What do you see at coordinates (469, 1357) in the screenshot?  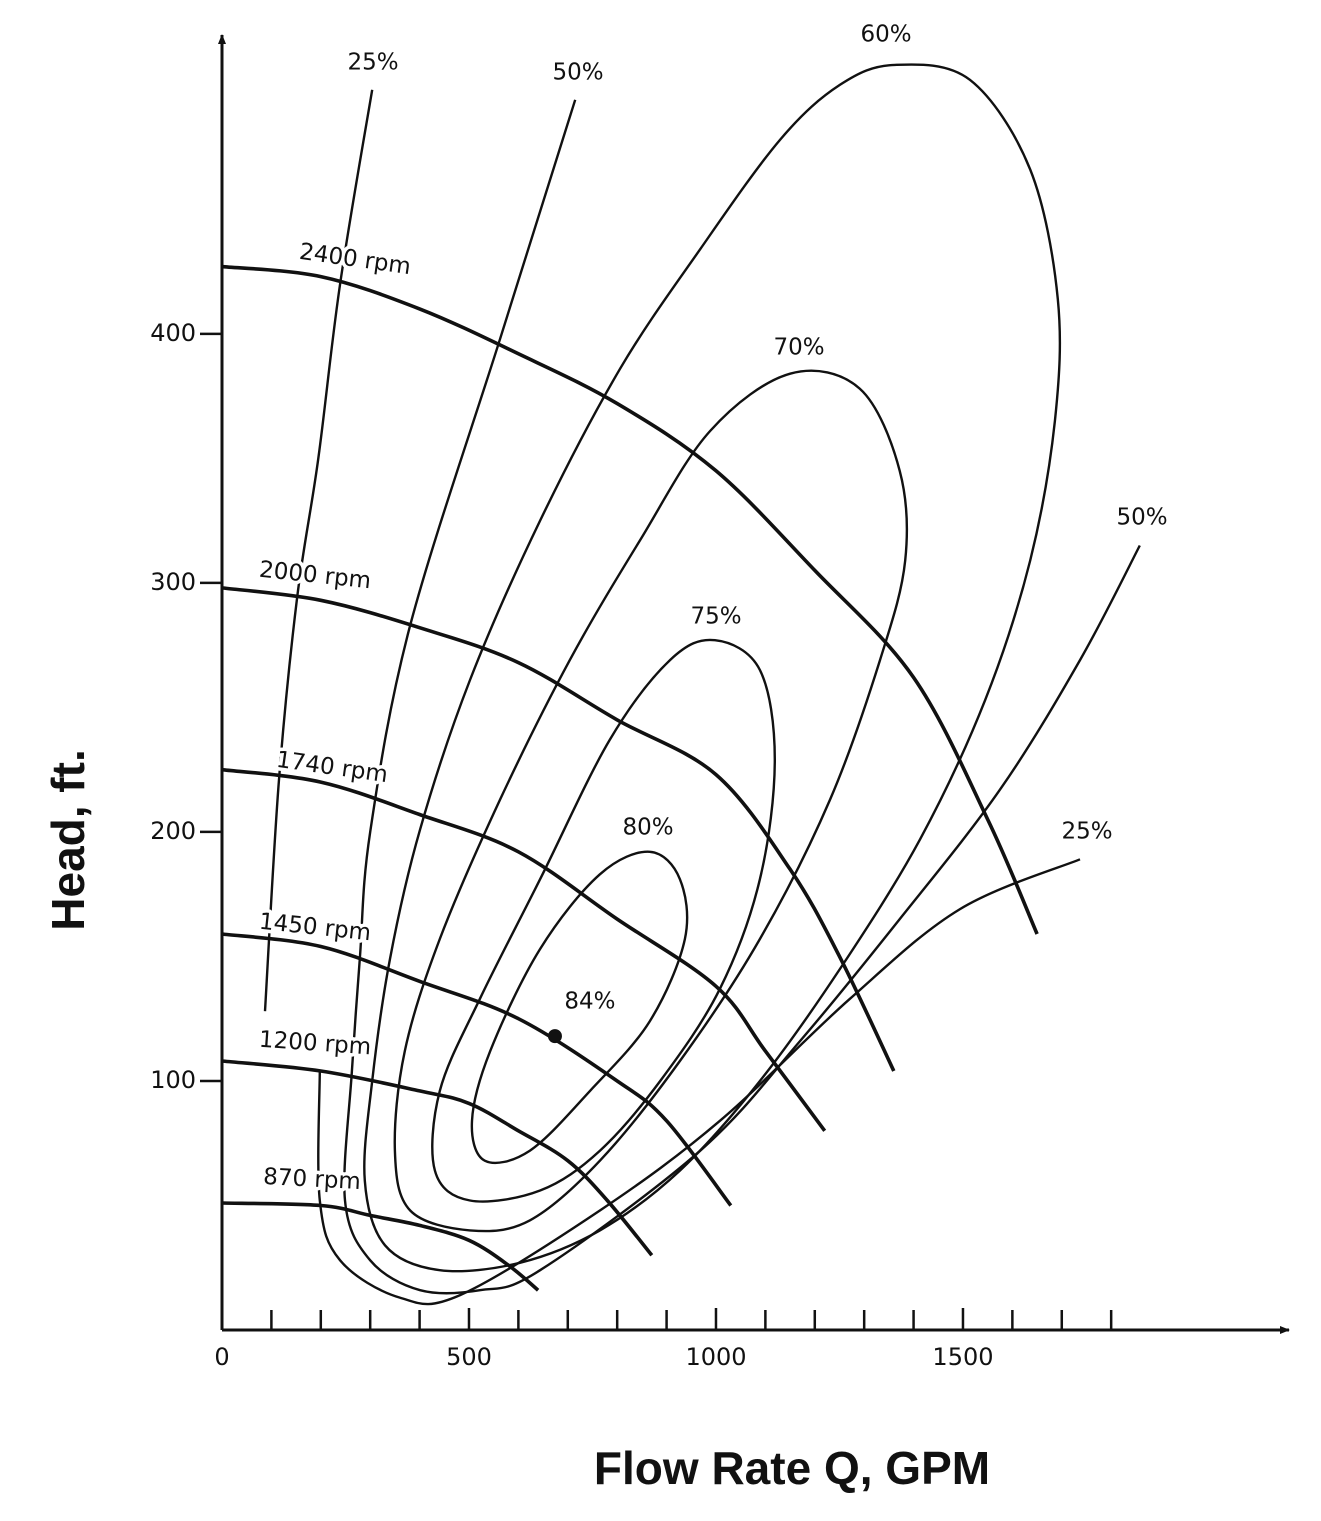 I see `x-tick-label: 500` at bounding box center [469, 1357].